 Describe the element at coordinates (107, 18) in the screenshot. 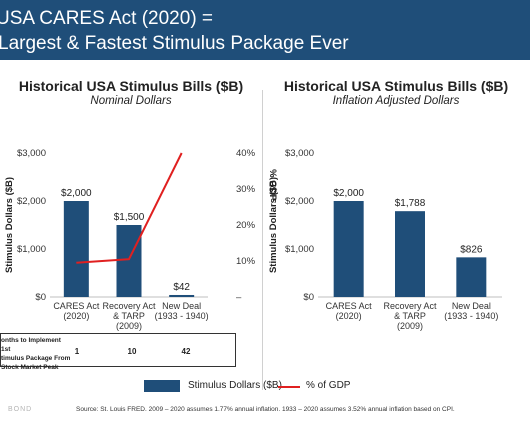

I see `banner-title-line-1: USA CARES Act (2020) =` at that location.